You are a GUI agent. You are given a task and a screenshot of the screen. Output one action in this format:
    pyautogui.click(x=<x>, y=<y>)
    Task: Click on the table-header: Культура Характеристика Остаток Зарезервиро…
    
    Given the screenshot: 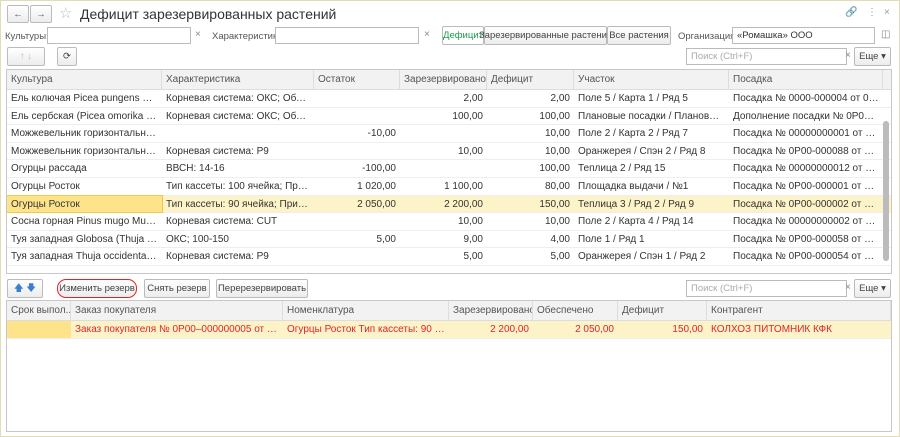 What is the action you would take?
    pyautogui.click(x=449, y=80)
    